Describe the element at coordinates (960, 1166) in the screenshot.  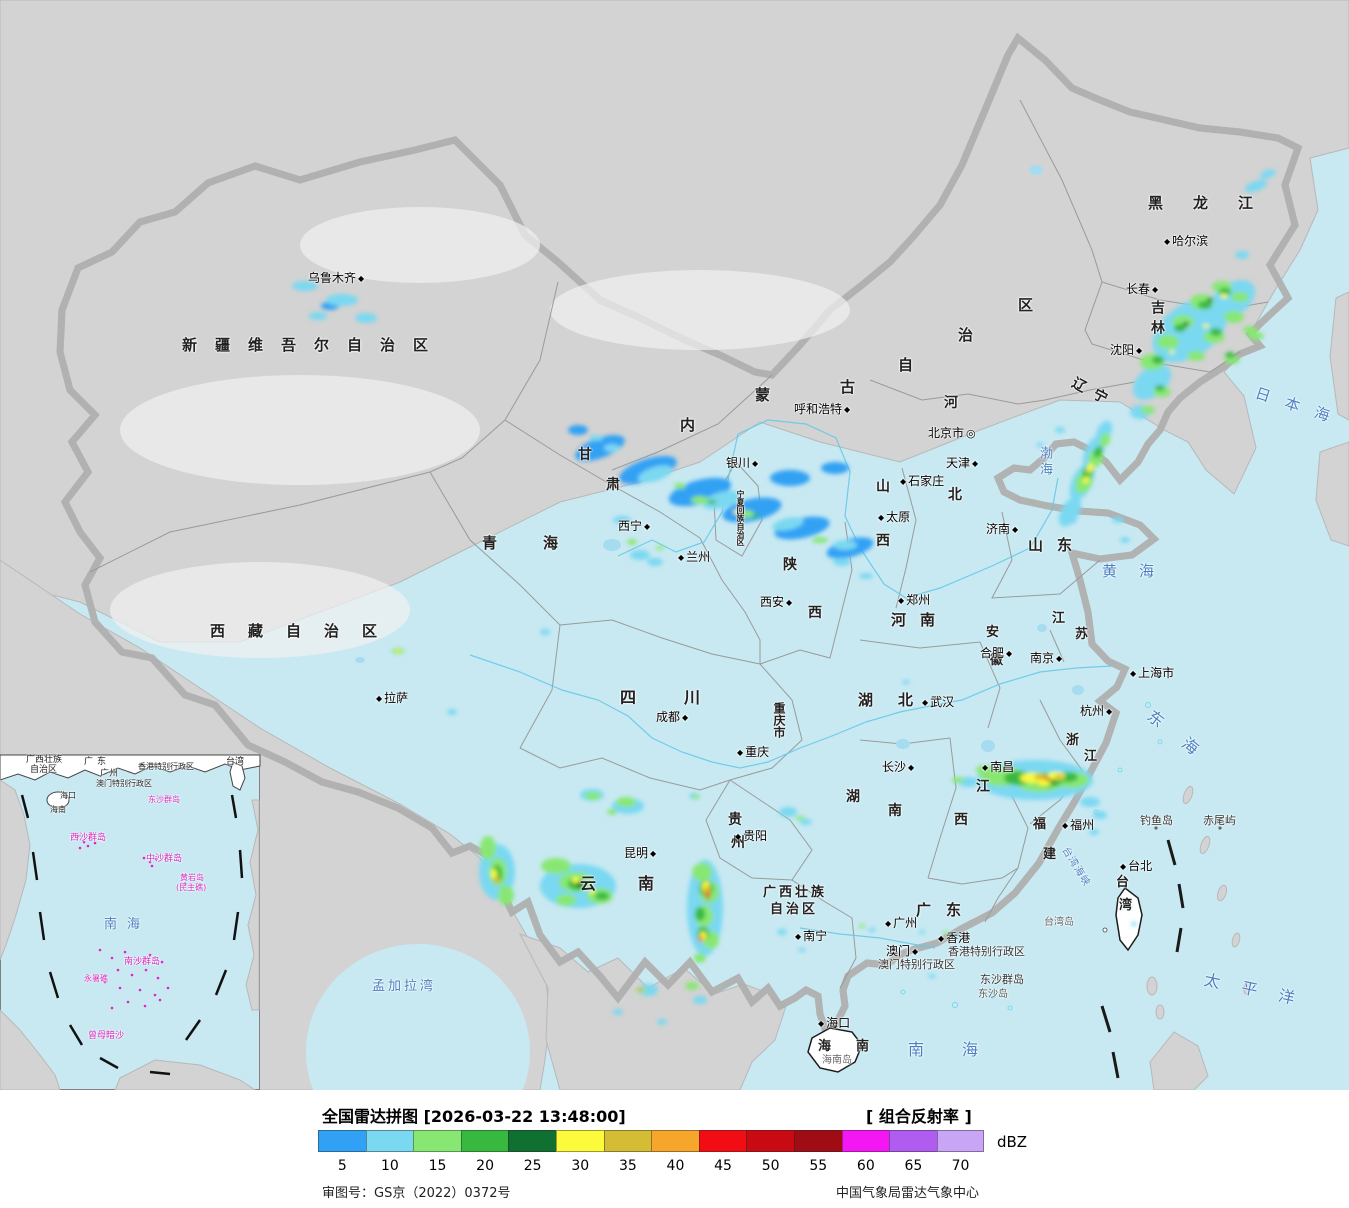
I see `scale-value: 70` at that location.